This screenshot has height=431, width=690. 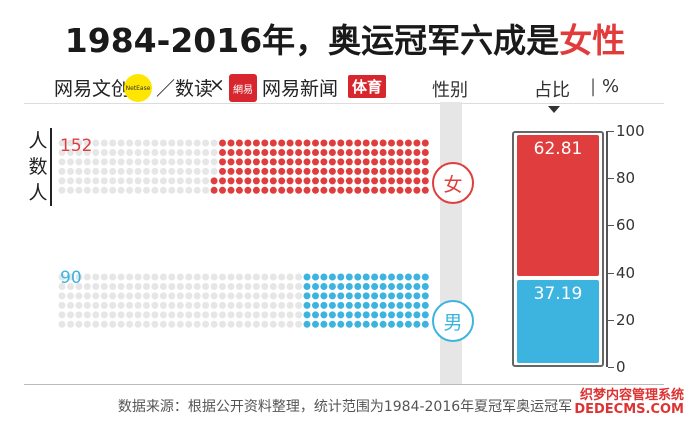 I want to click on male-ratio-label: 37.19, so click(x=558, y=294).